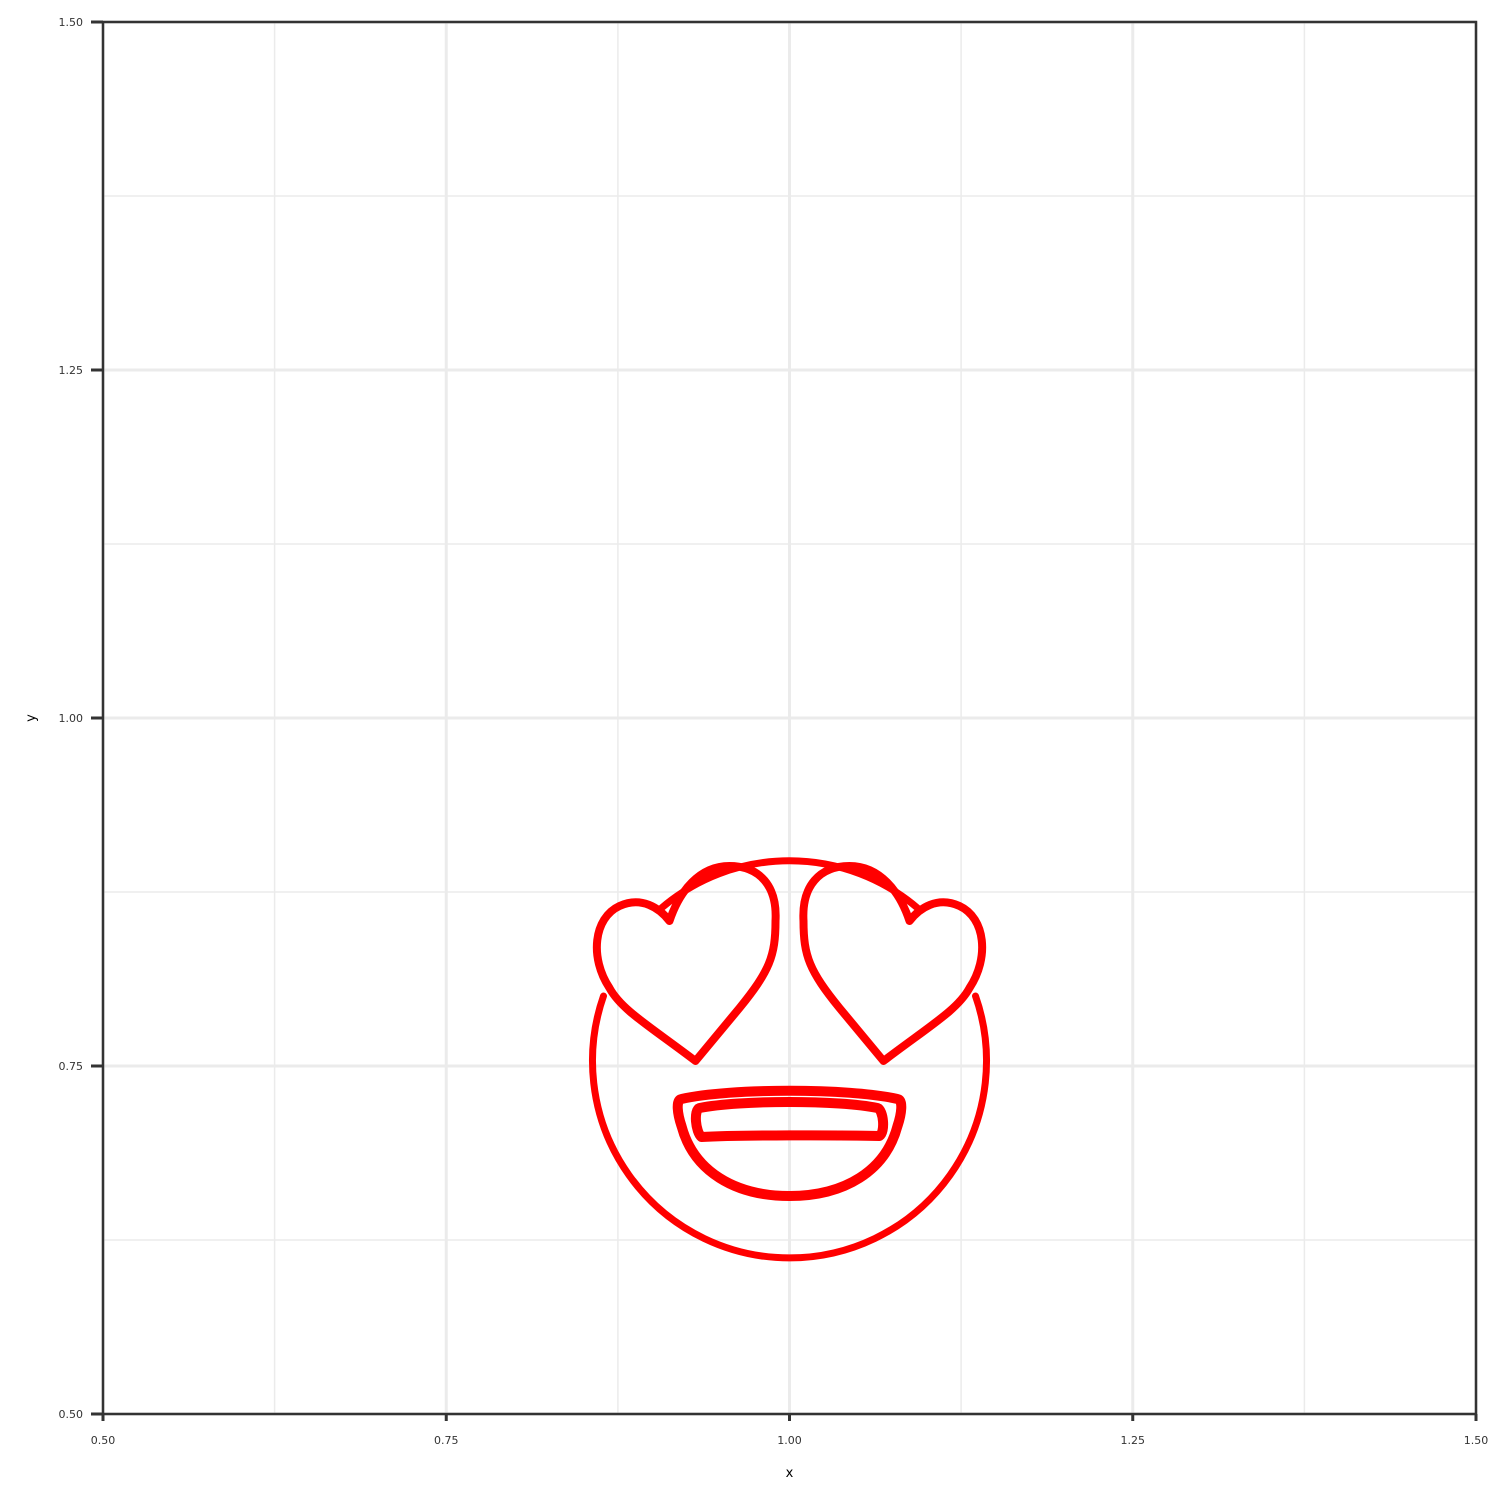 Image resolution: width=1500 pixels, height=1500 pixels. Describe the element at coordinates (71, 370) in the screenshot. I see `y-tick-label: 1.25` at that location.